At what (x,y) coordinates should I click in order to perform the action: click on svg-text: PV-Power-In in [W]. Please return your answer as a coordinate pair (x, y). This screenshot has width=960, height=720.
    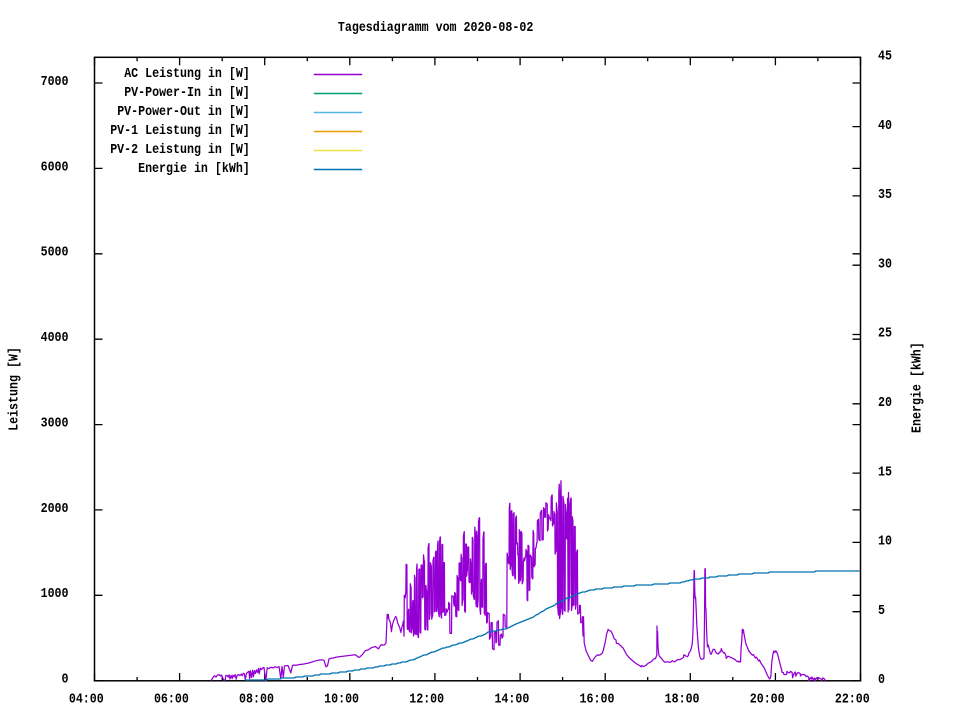
    Looking at the image, I should click on (187, 93).